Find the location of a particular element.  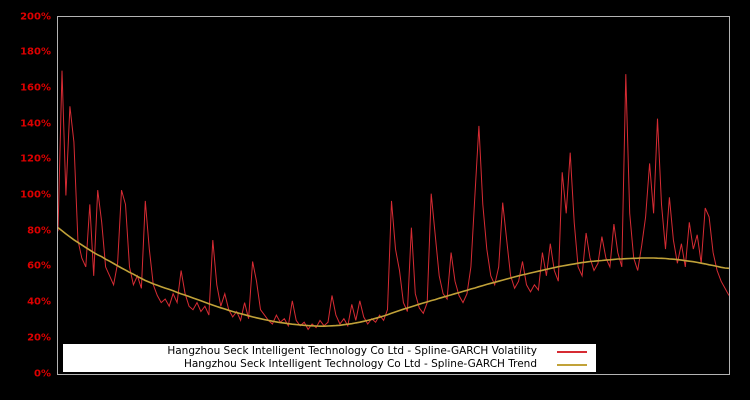

trend-line-sample is located at coordinates (572, 364).